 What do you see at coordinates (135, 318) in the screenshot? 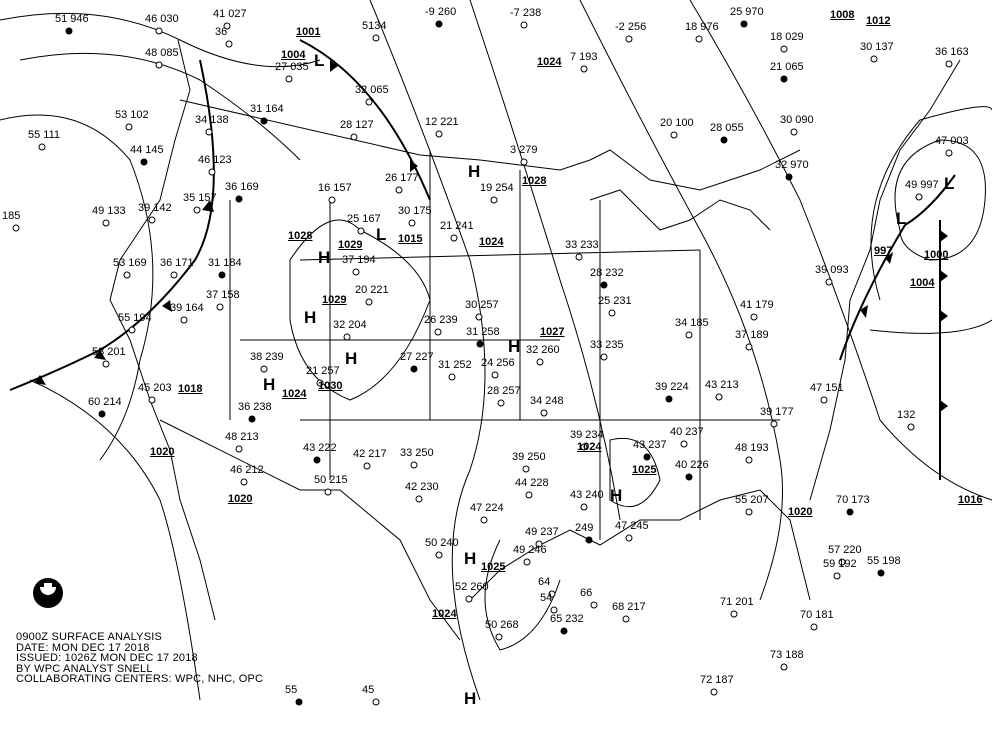
I see `station-plot: 55 194` at bounding box center [135, 318].